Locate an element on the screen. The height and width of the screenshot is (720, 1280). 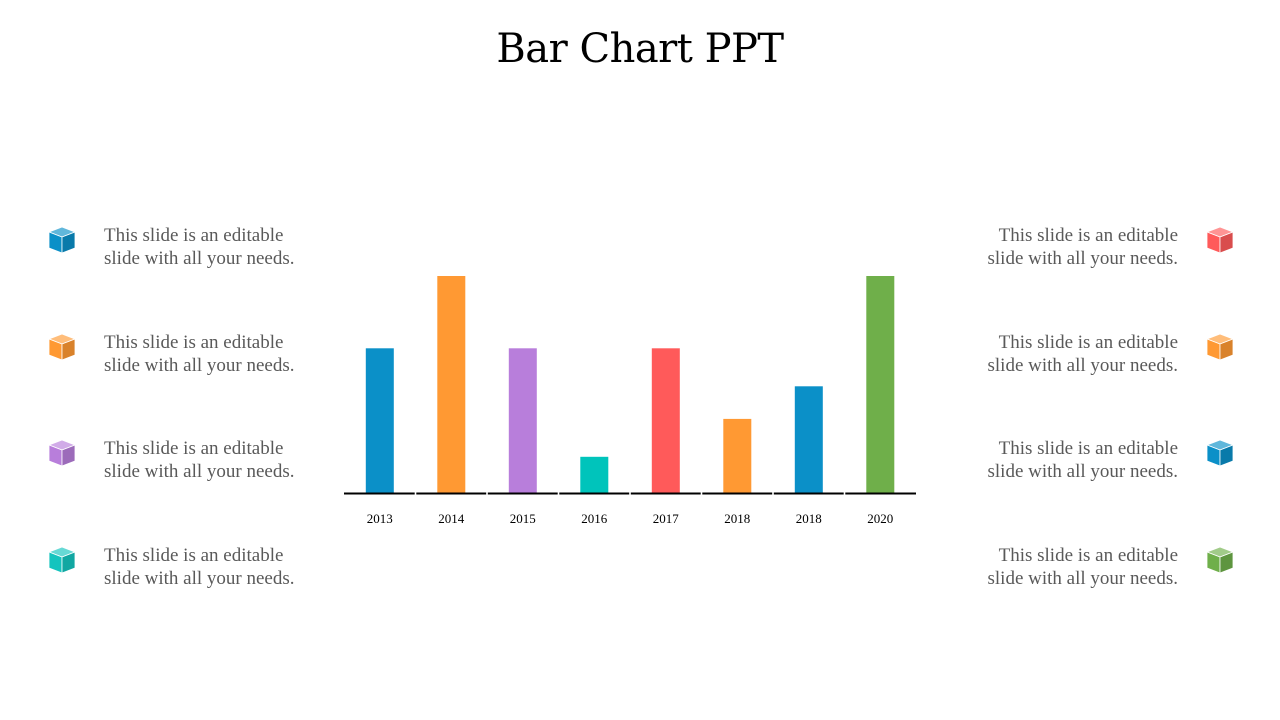
slide-title: Bar Chart PPT is located at coordinates (640, 49).